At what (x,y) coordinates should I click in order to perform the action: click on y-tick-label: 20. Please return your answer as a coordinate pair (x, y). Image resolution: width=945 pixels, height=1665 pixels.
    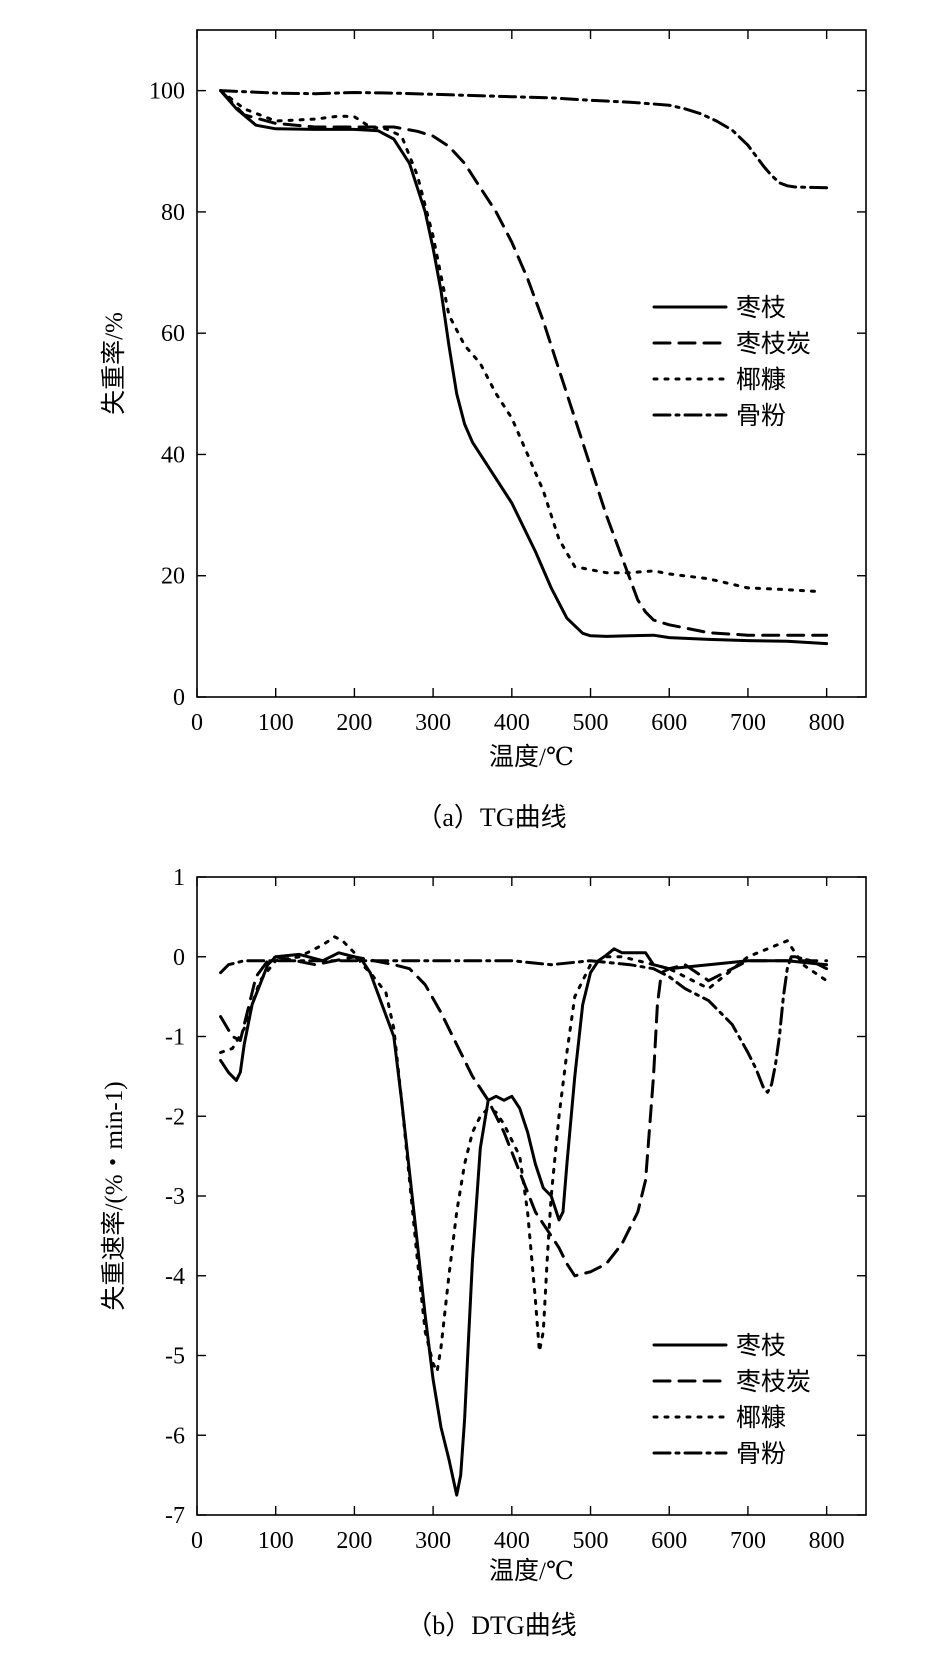
    Looking at the image, I should click on (173, 577).